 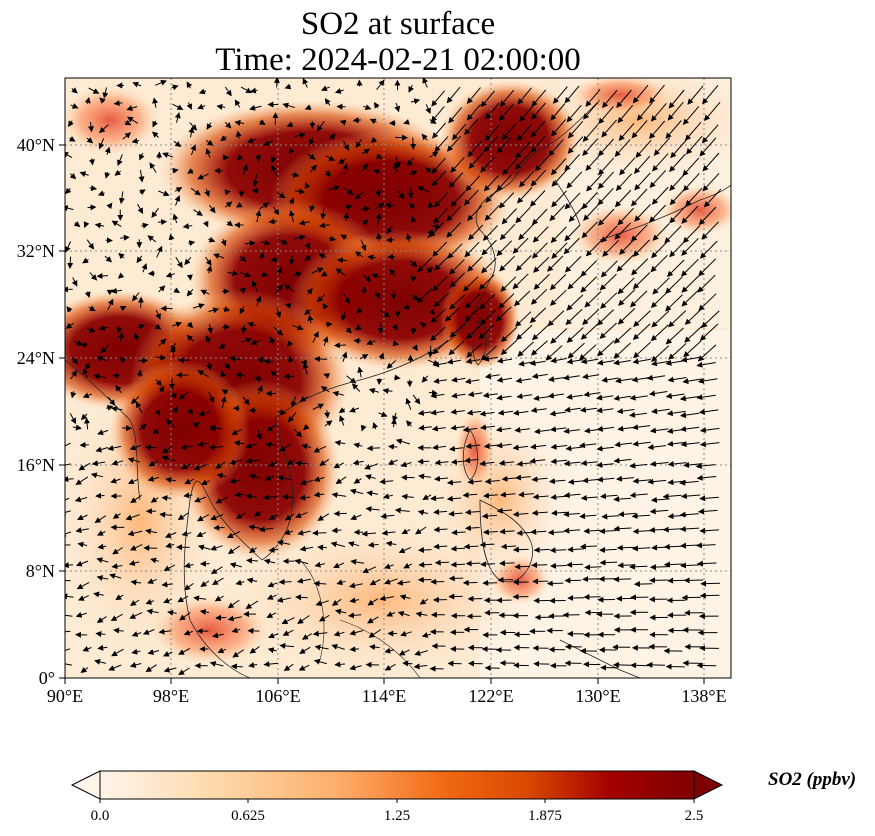 What do you see at coordinates (708, 785) in the screenshot?
I see `colorbar-extend-max` at bounding box center [708, 785].